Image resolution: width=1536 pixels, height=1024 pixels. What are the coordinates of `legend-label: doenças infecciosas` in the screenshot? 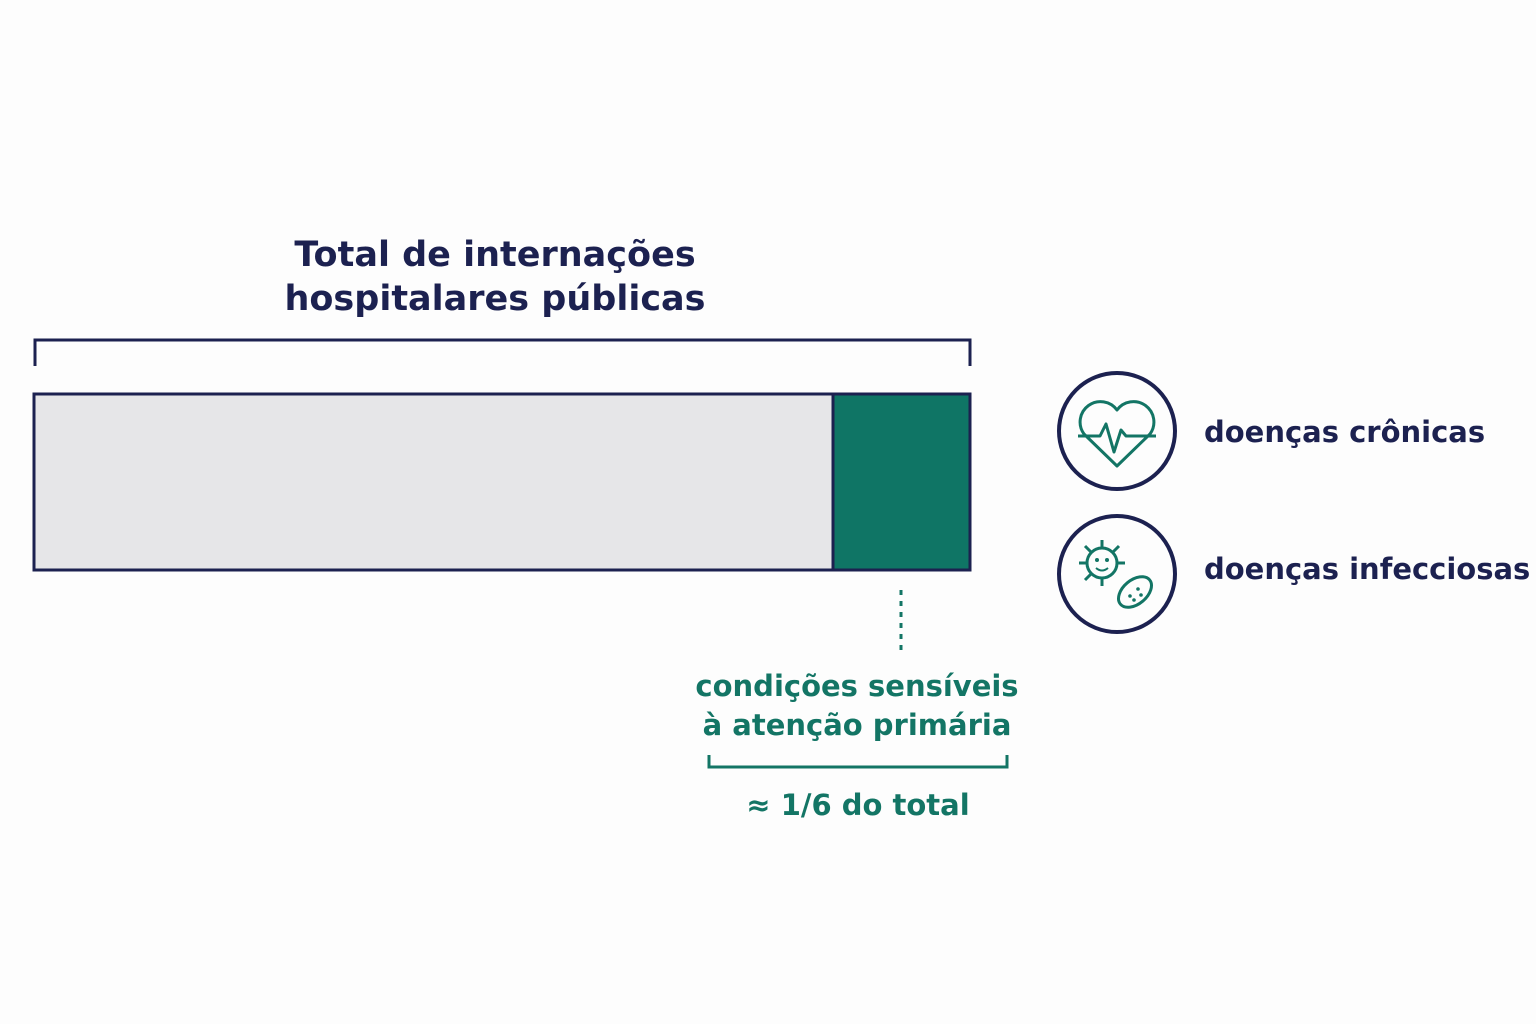 It's located at (1367, 569).